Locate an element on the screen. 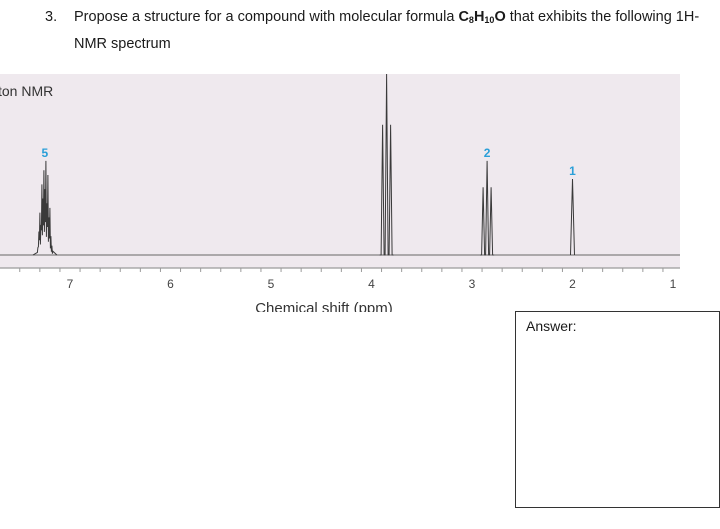 This screenshot has width=720, height=529. answer-label: Answer: is located at coordinates (551, 326).